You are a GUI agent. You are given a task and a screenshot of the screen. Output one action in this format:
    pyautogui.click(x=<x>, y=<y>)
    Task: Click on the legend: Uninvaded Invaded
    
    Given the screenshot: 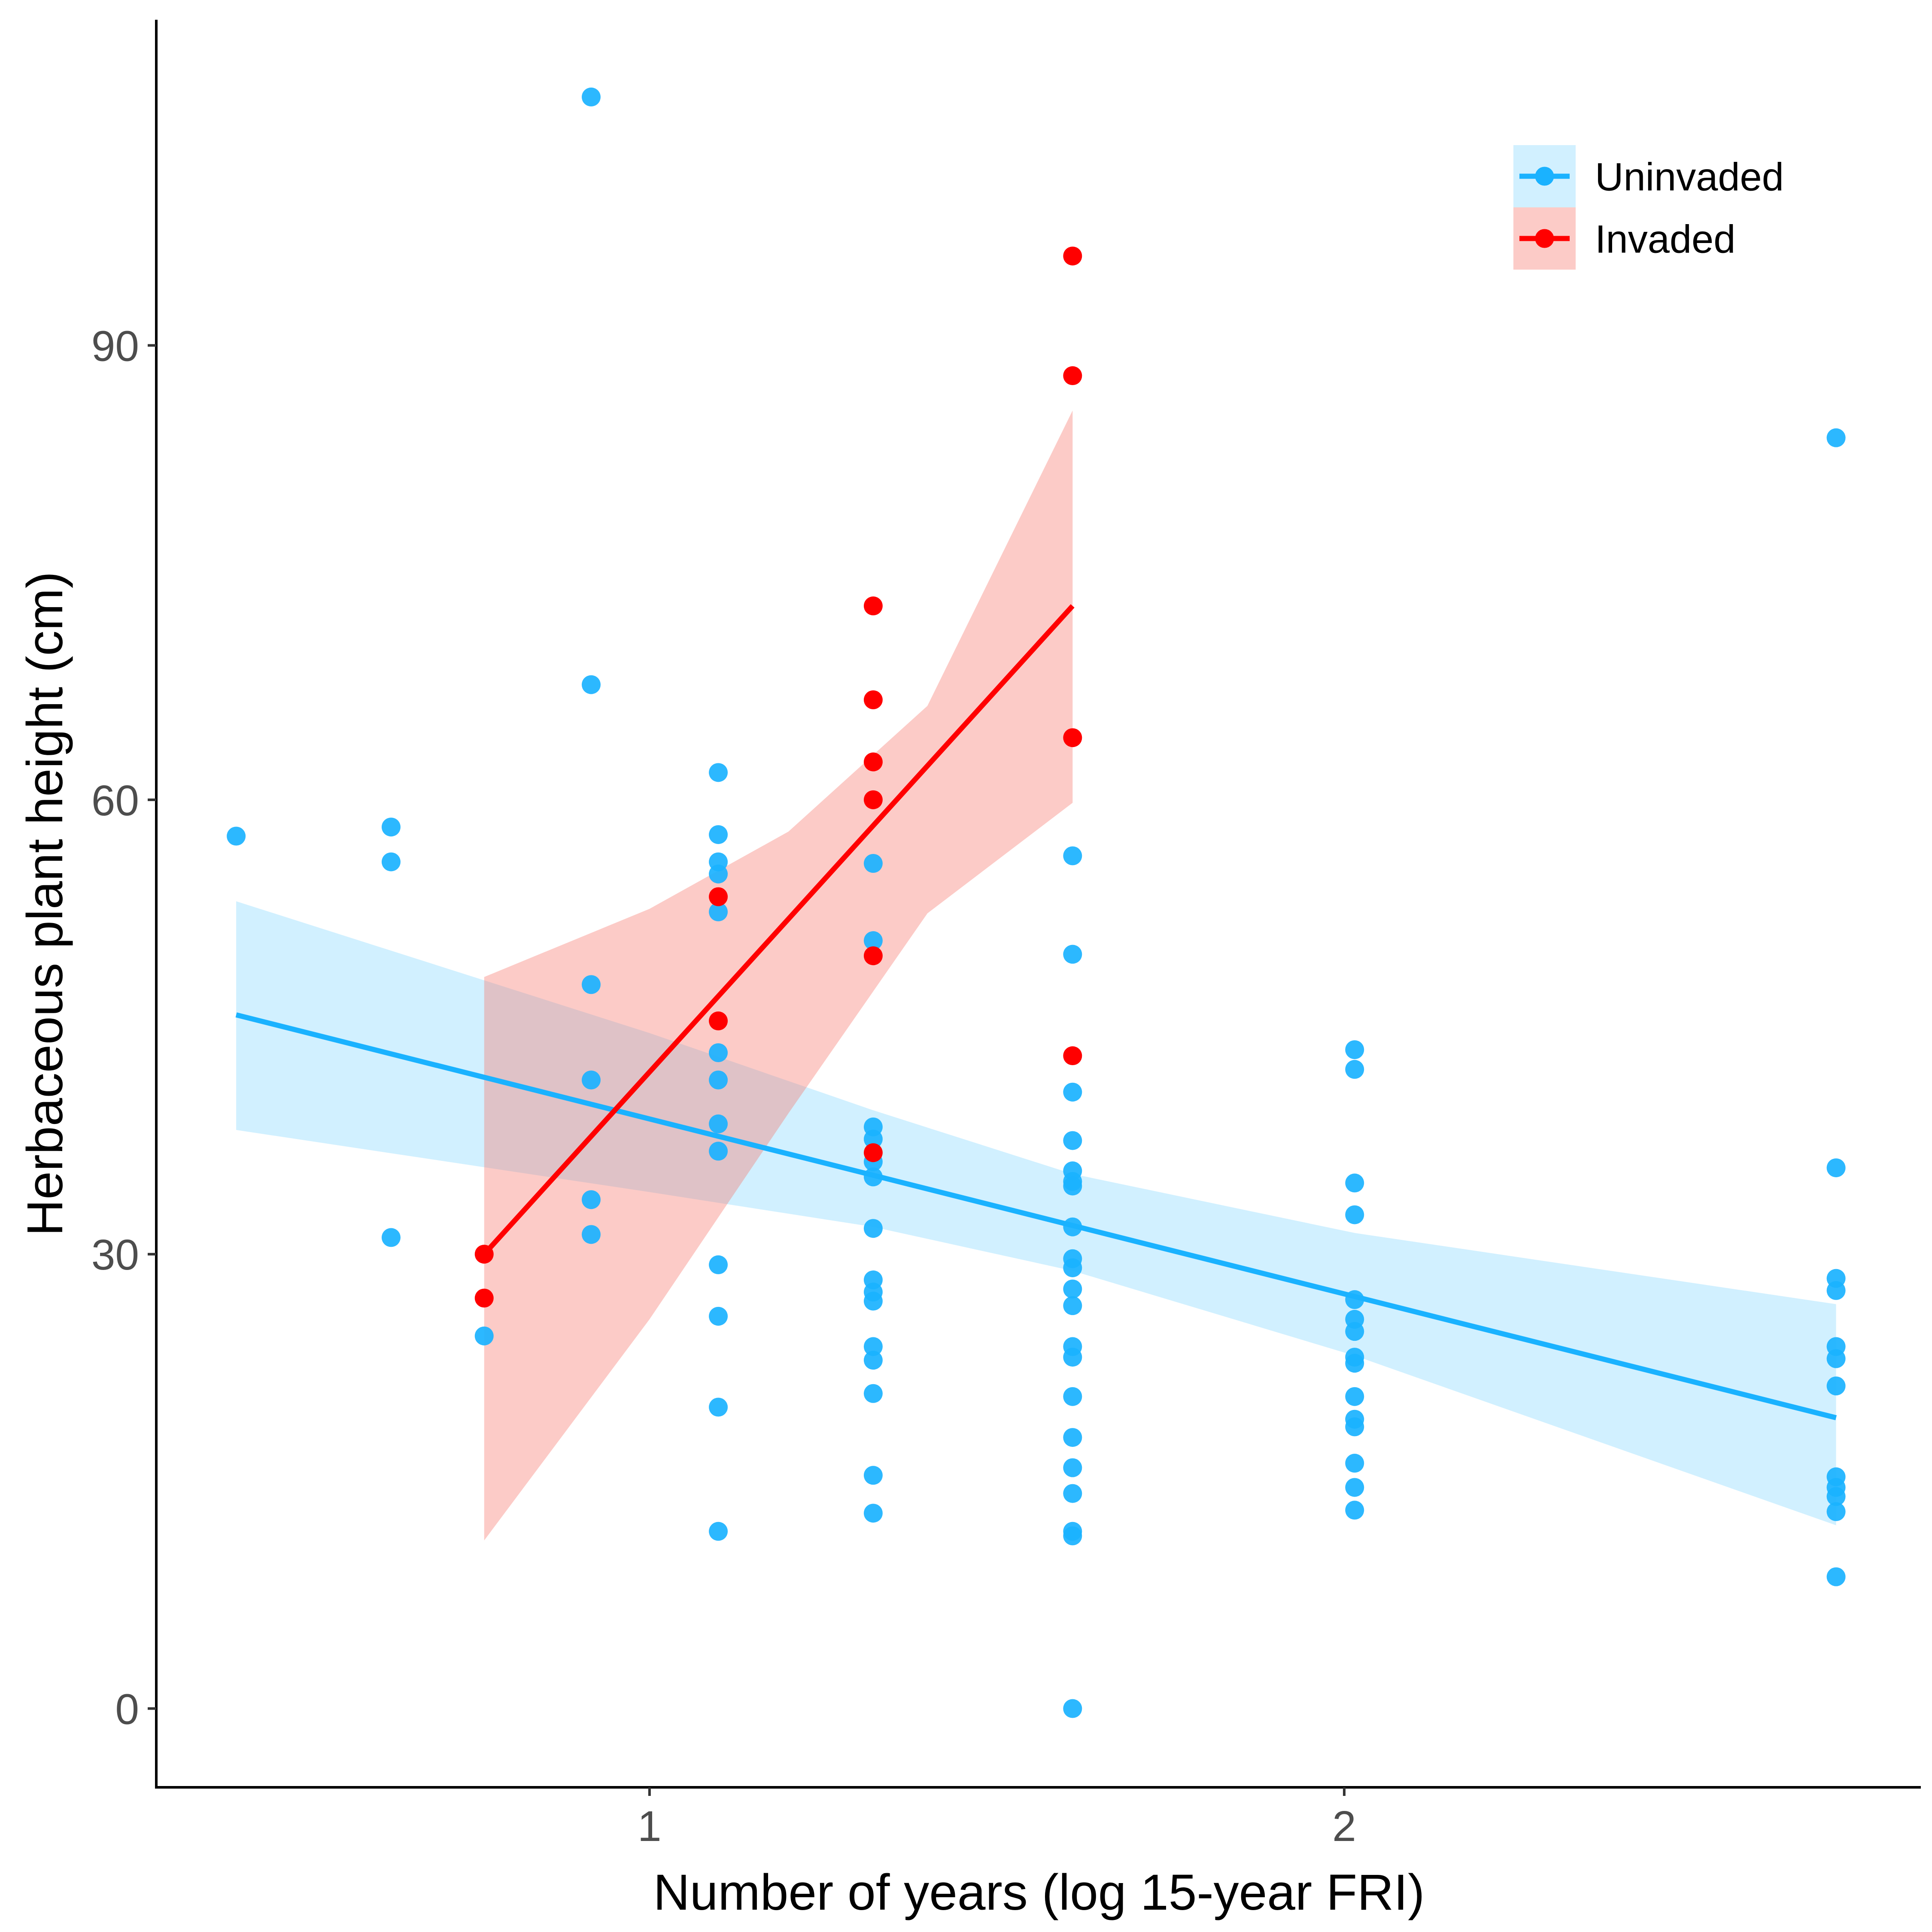 What is the action you would take?
    pyautogui.click(x=1649, y=207)
    